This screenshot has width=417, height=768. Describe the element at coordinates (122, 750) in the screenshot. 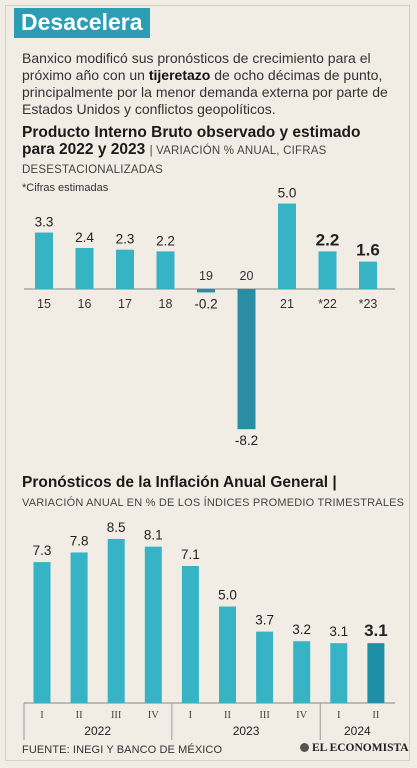

I see `source-note: FUENTE: INEGI Y BANCO DE MÉXICO` at that location.